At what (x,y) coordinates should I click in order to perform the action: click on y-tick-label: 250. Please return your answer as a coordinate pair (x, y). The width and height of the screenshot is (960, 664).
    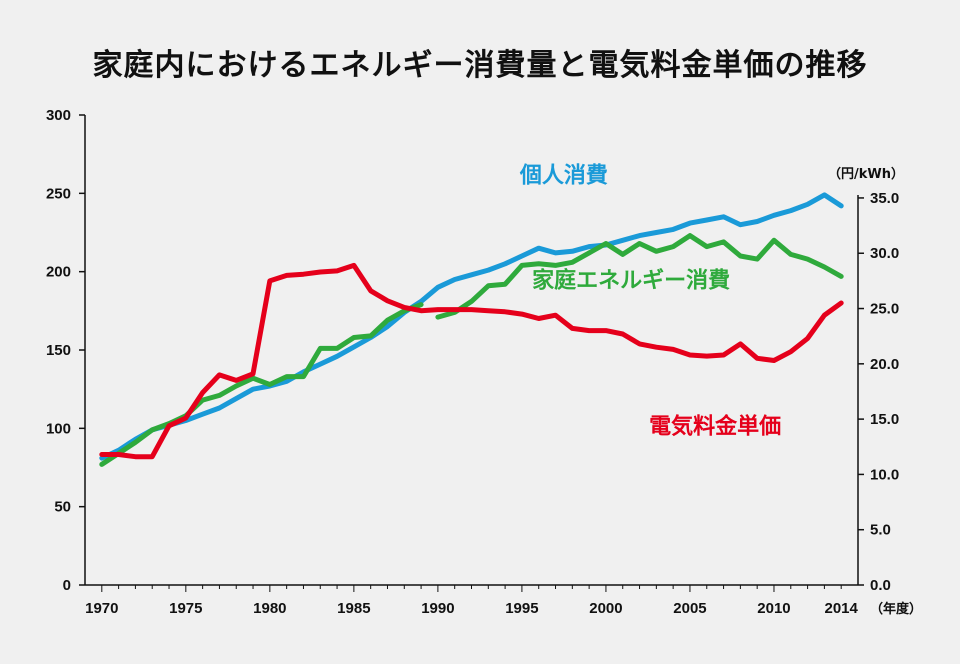
    Looking at the image, I should click on (58, 193).